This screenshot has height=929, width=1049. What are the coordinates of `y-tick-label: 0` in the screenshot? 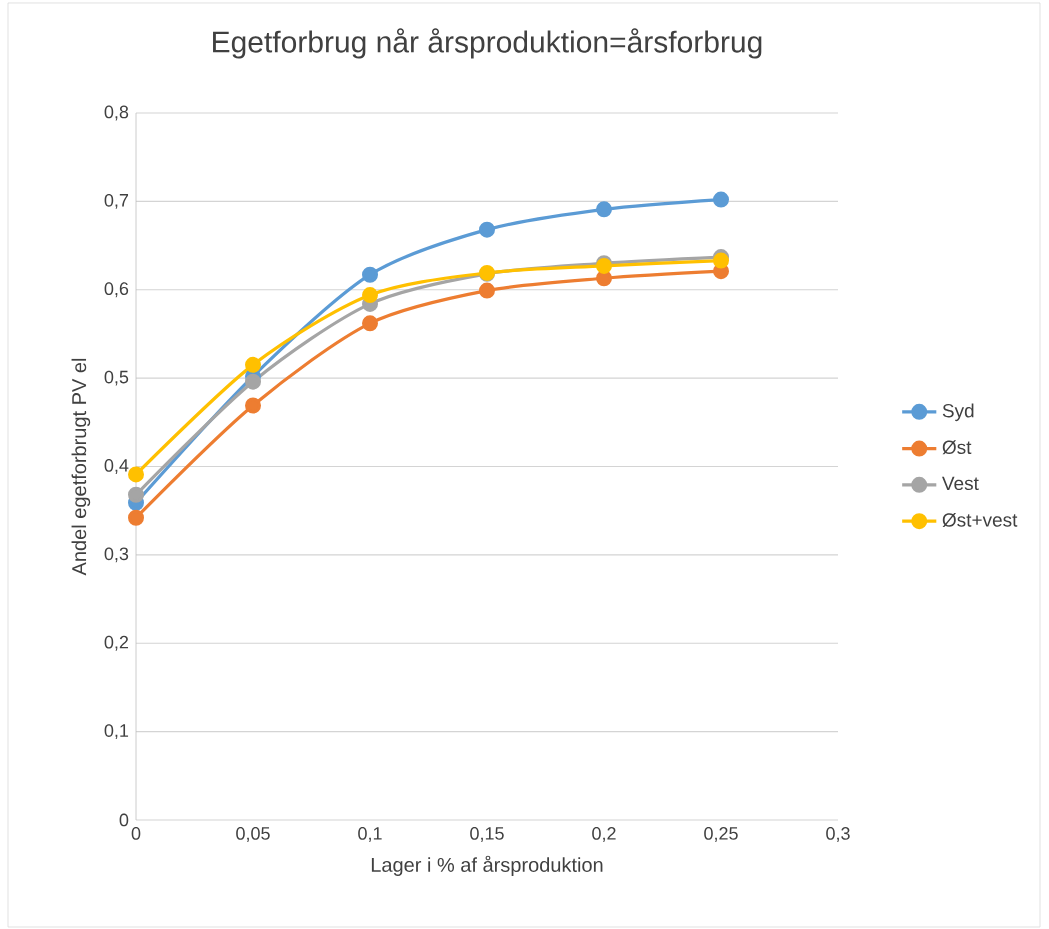 It's located at (124, 820).